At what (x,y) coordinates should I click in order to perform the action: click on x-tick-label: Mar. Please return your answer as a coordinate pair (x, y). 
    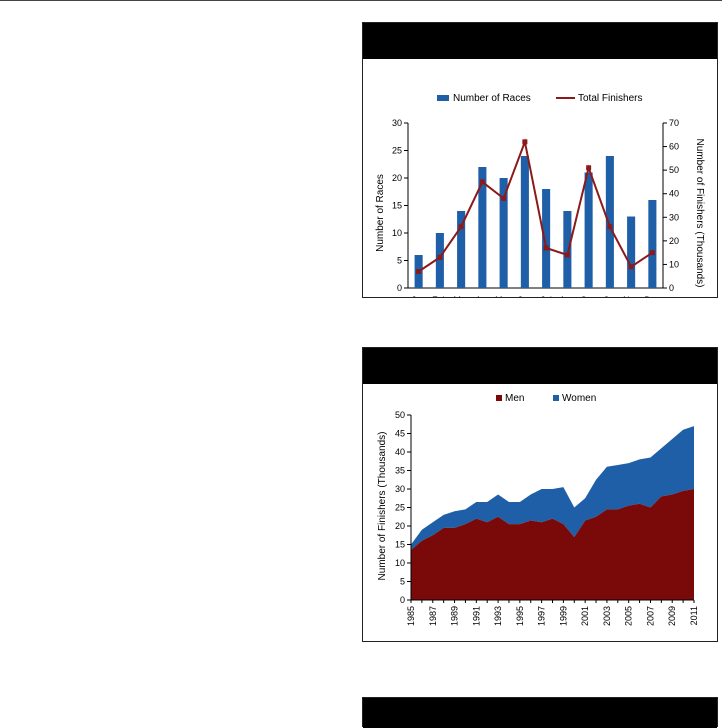
    Looking at the image, I should click on (461, 296).